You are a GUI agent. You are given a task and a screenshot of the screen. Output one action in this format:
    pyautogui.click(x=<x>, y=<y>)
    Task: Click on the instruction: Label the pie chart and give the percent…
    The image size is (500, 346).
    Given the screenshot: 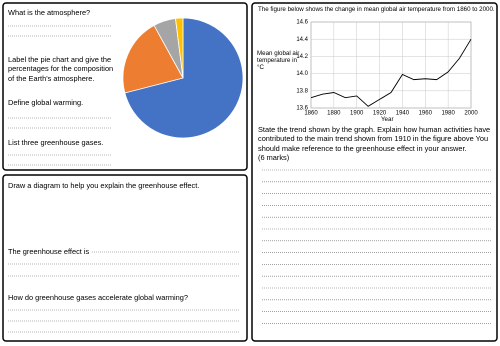 What is the action you would take?
    pyautogui.click(x=61, y=69)
    